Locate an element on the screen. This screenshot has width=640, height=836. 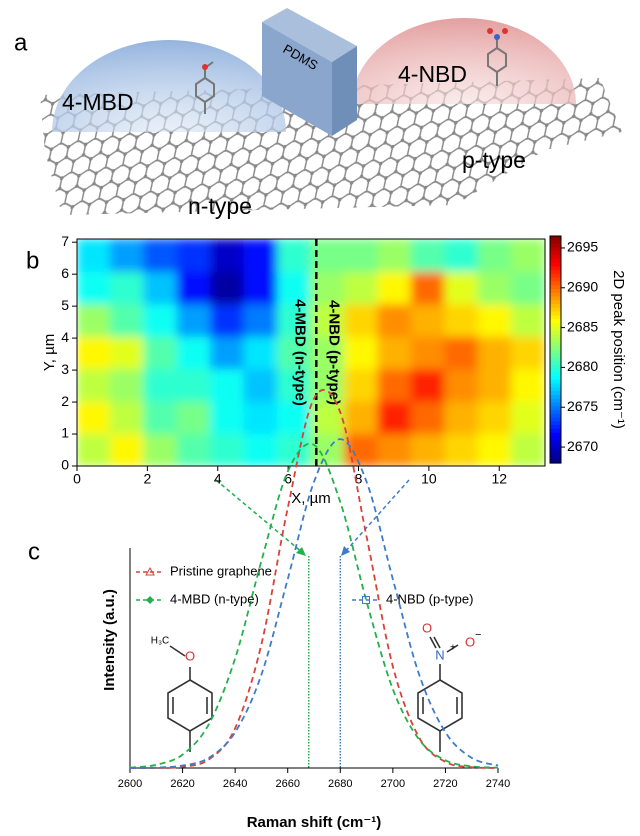
x-tick-label: 2660 is located at coordinates (287, 784).